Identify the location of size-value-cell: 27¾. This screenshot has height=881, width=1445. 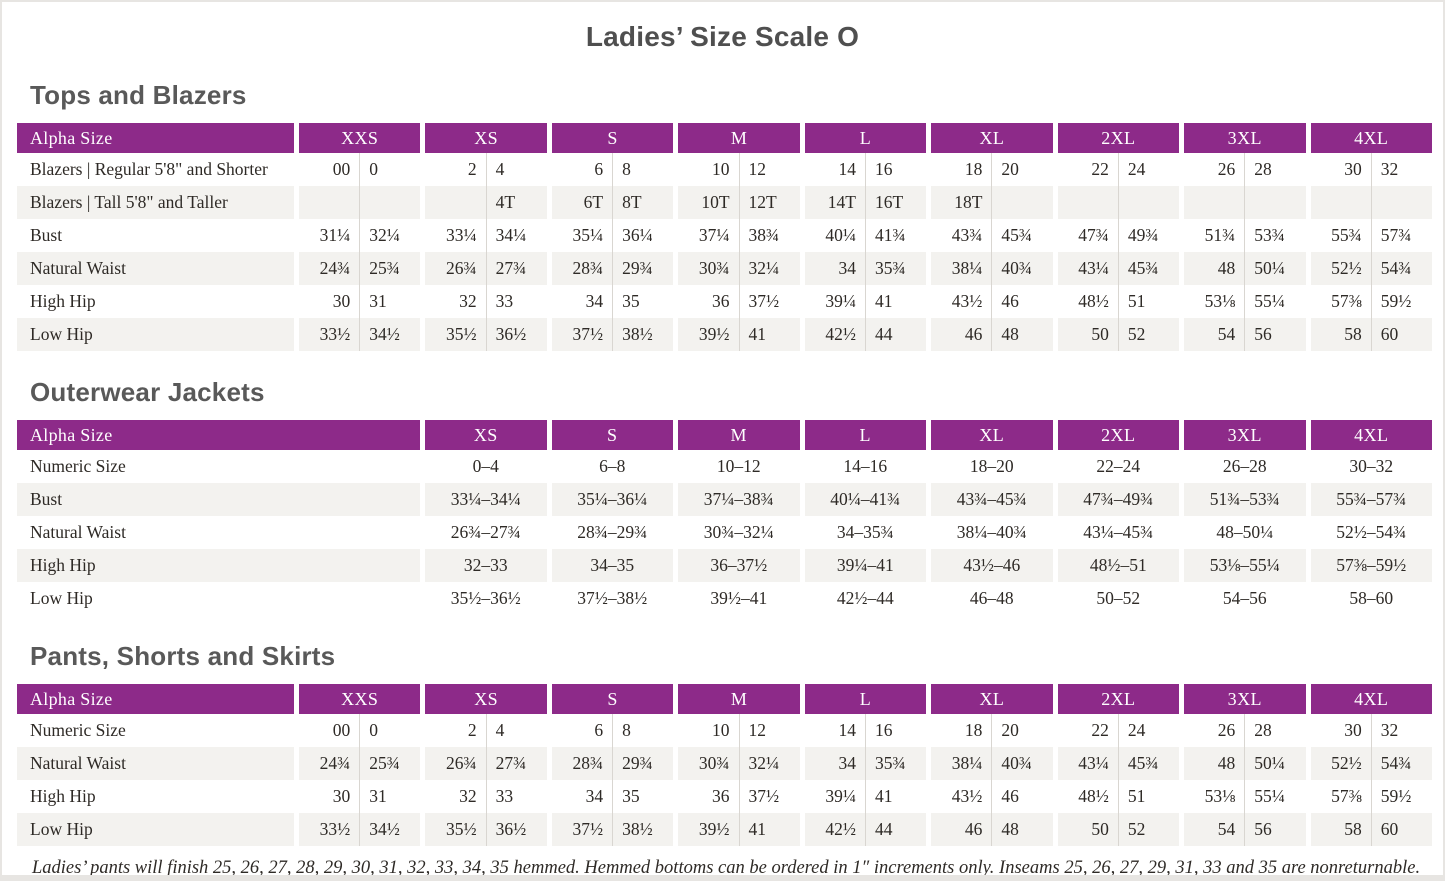
(516, 763).